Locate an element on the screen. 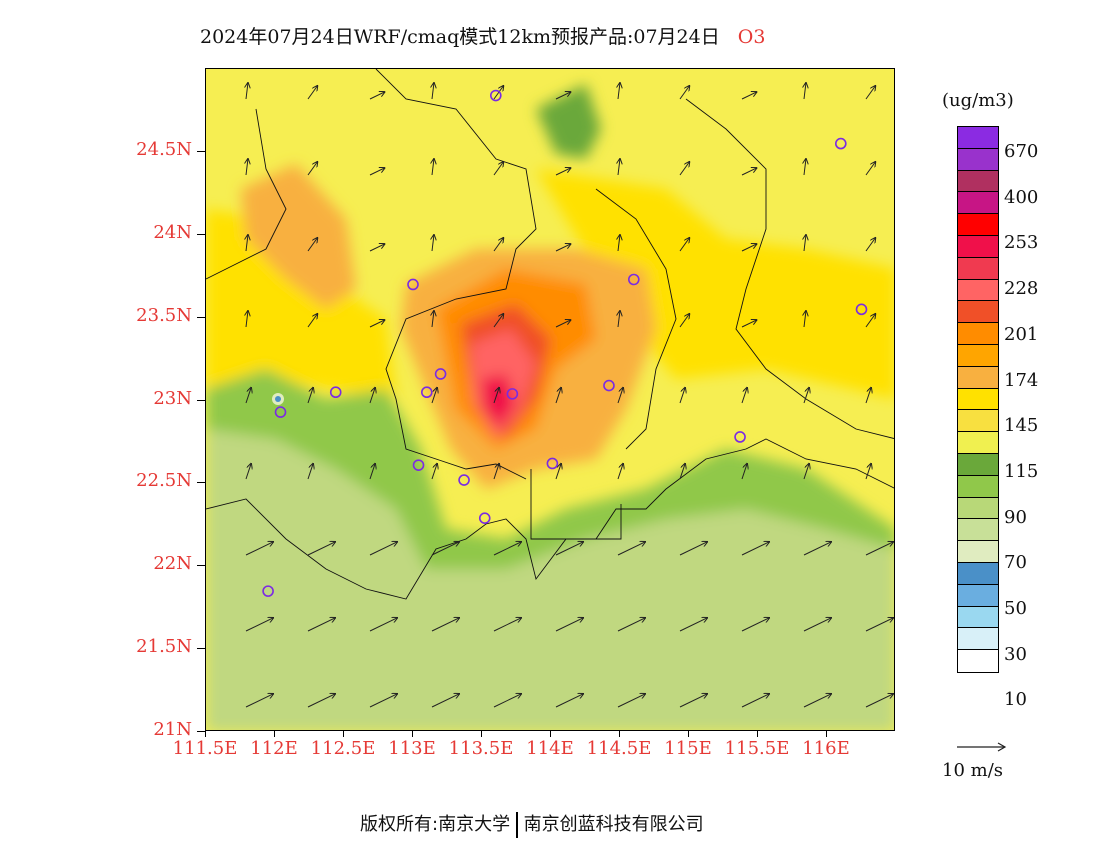 This screenshot has height=850, width=1100. footer-credit: 版权所有:南京大学 南京创蓝科技有限公司 is located at coordinates (532, 824).